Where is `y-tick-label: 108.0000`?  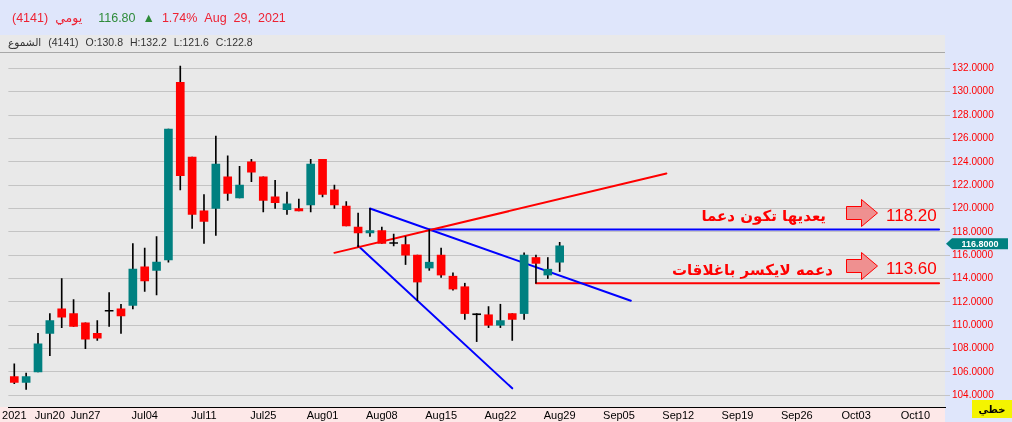
y-tick-label: 108.0000 is located at coordinates (973, 348).